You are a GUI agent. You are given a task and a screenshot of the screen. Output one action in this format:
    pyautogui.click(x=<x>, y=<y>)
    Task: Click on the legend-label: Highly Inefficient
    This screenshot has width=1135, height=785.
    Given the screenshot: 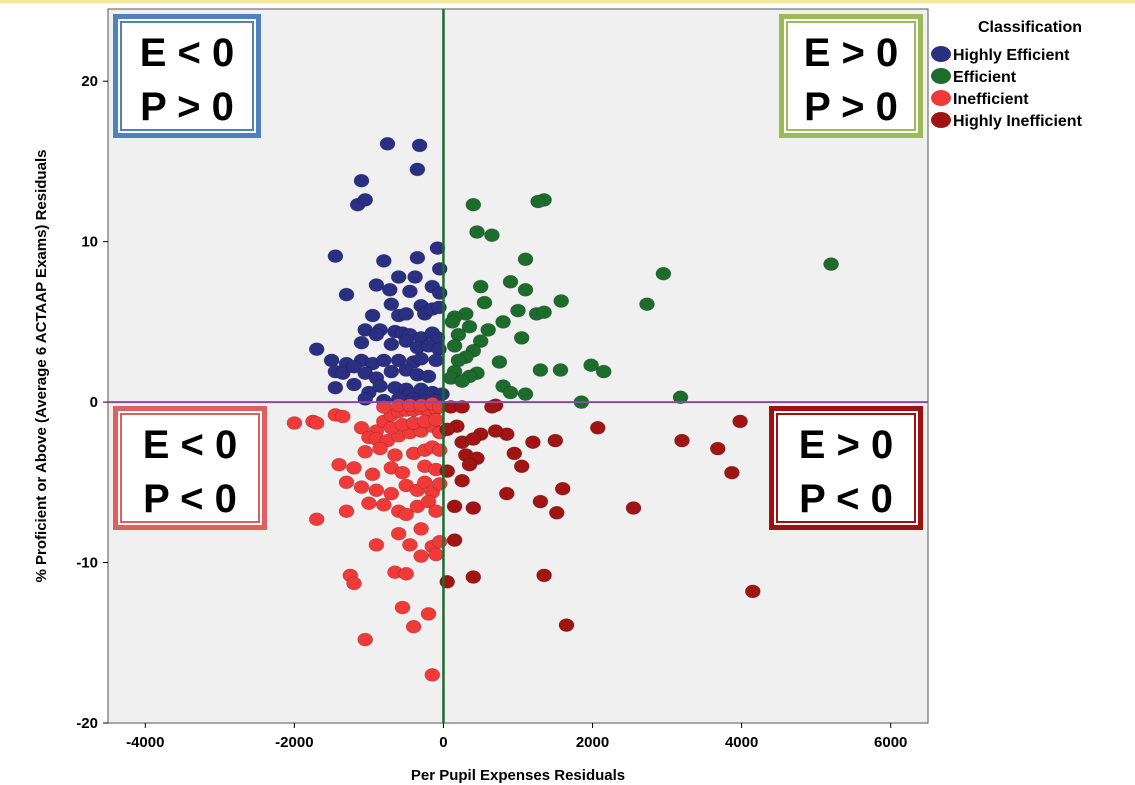 What is the action you would take?
    pyautogui.click(x=1018, y=121)
    